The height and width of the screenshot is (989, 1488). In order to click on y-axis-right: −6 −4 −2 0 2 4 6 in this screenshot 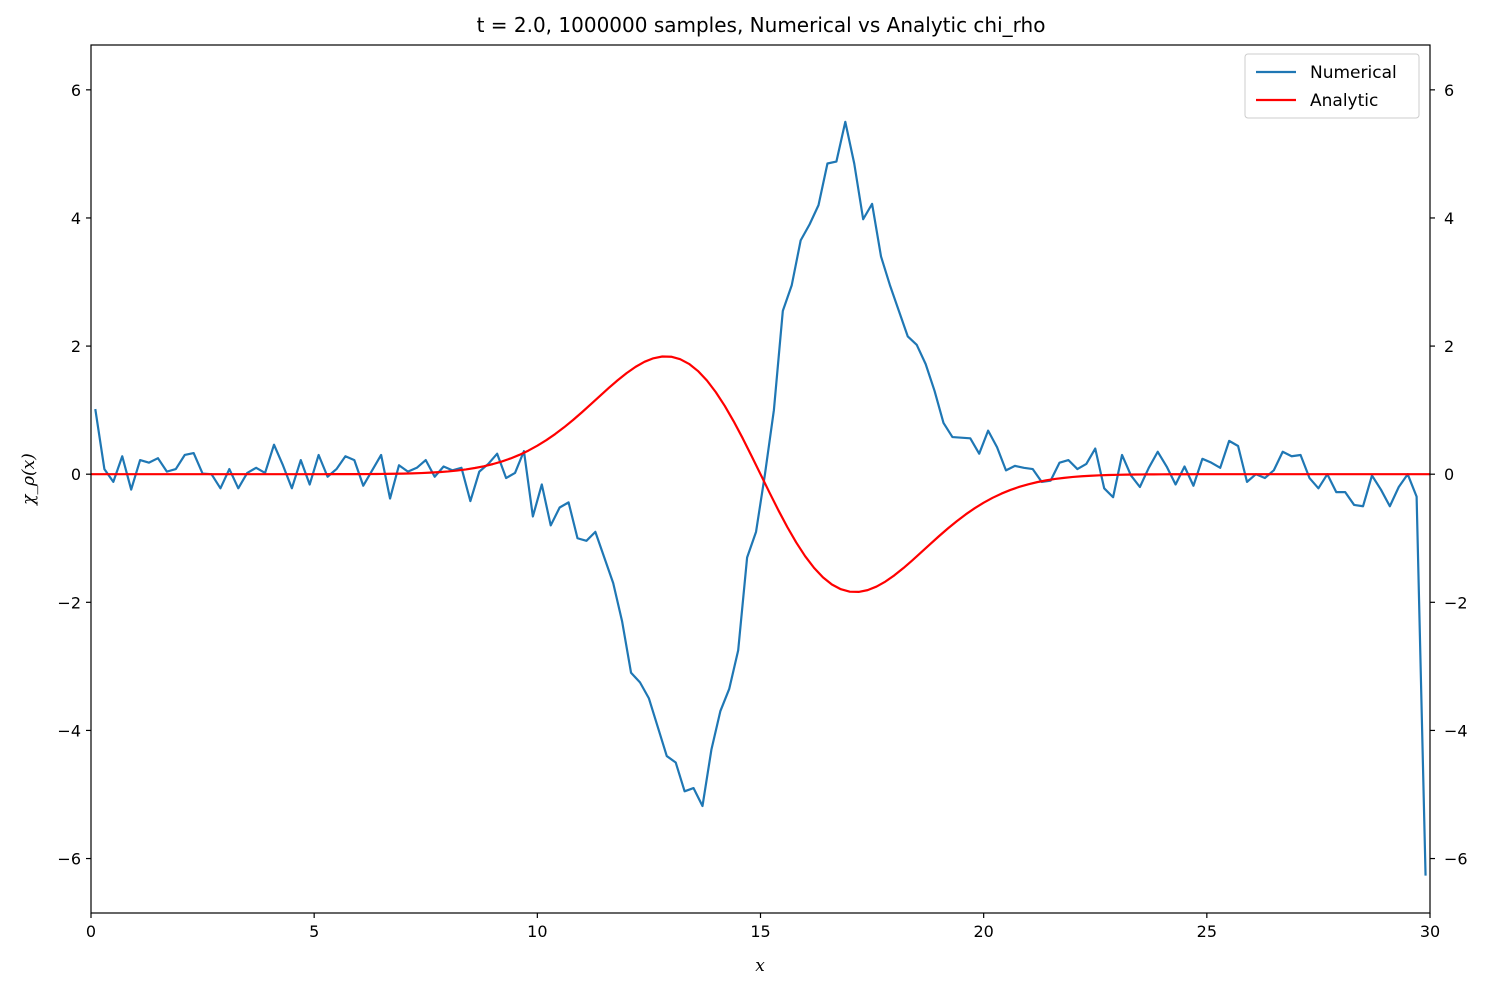, I will do `click(1449, 475)`.